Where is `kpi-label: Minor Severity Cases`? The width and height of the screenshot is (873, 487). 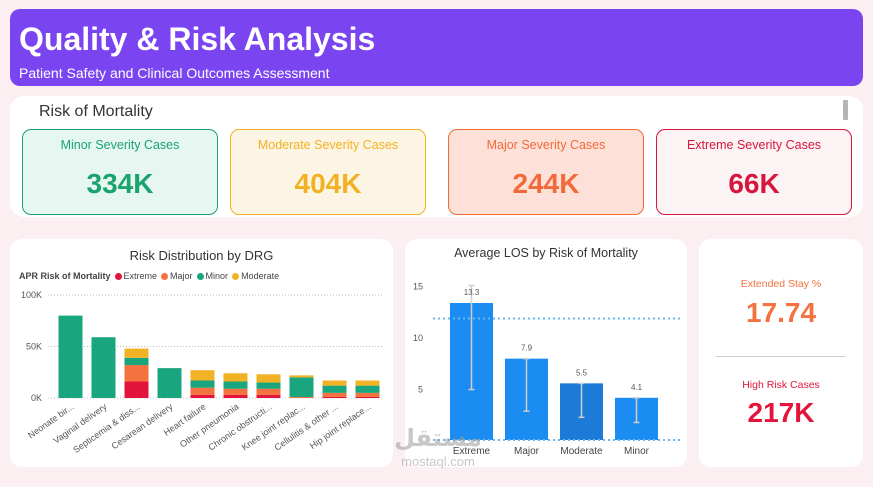 kpi-label: Minor Severity Cases is located at coordinates (120, 145).